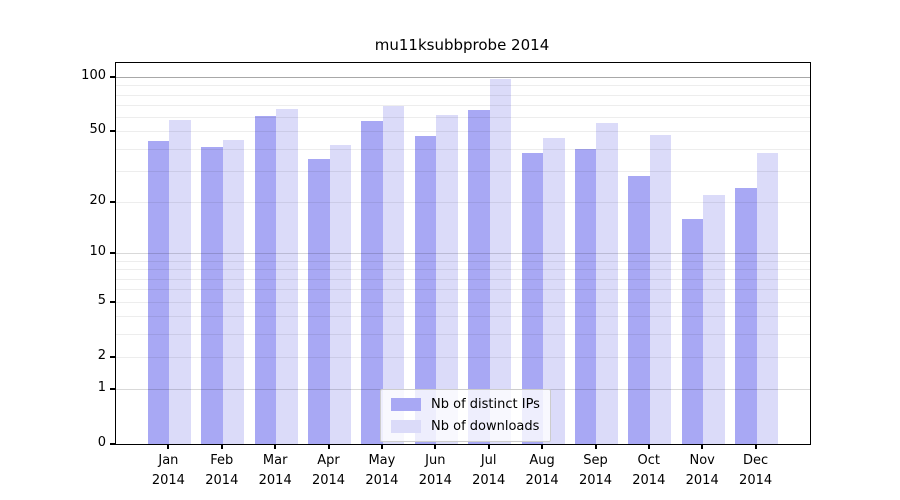 Image resolution: width=900 pixels, height=500 pixels. I want to click on month-label: Apr, so click(328, 460).